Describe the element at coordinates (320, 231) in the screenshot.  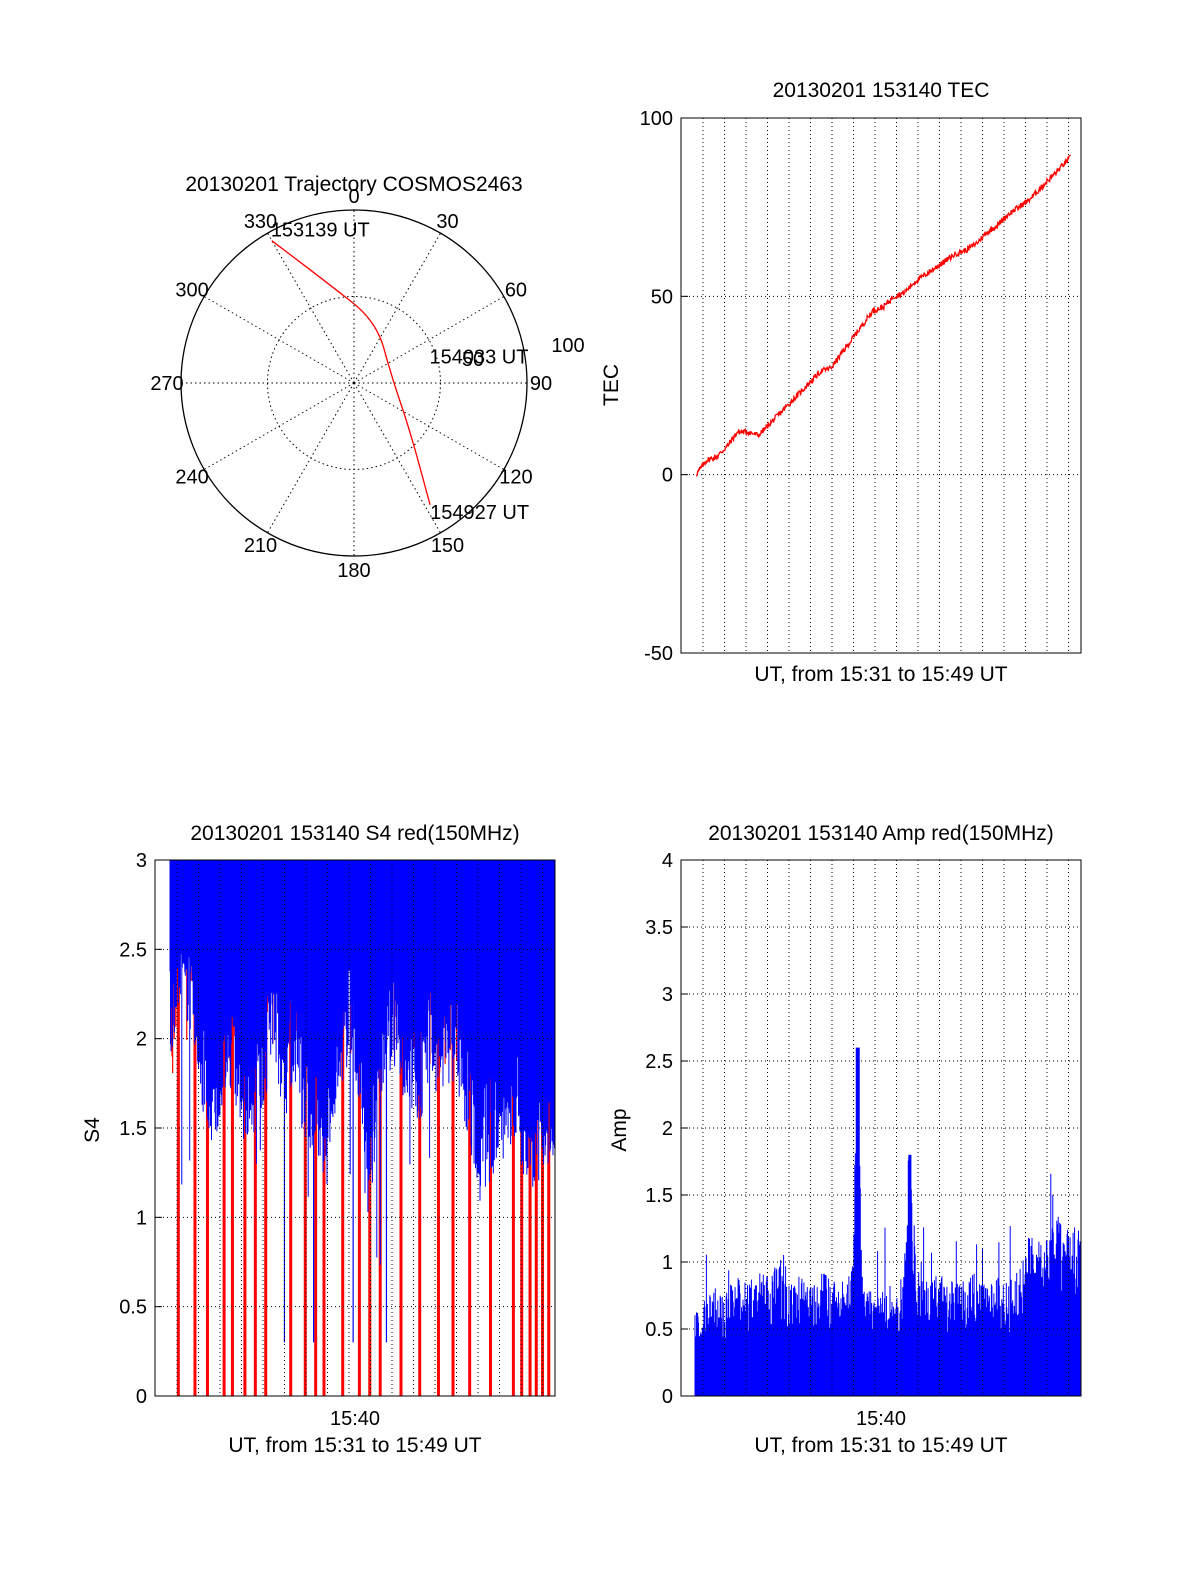
I see `polar-annotation: 153139 UT` at that location.